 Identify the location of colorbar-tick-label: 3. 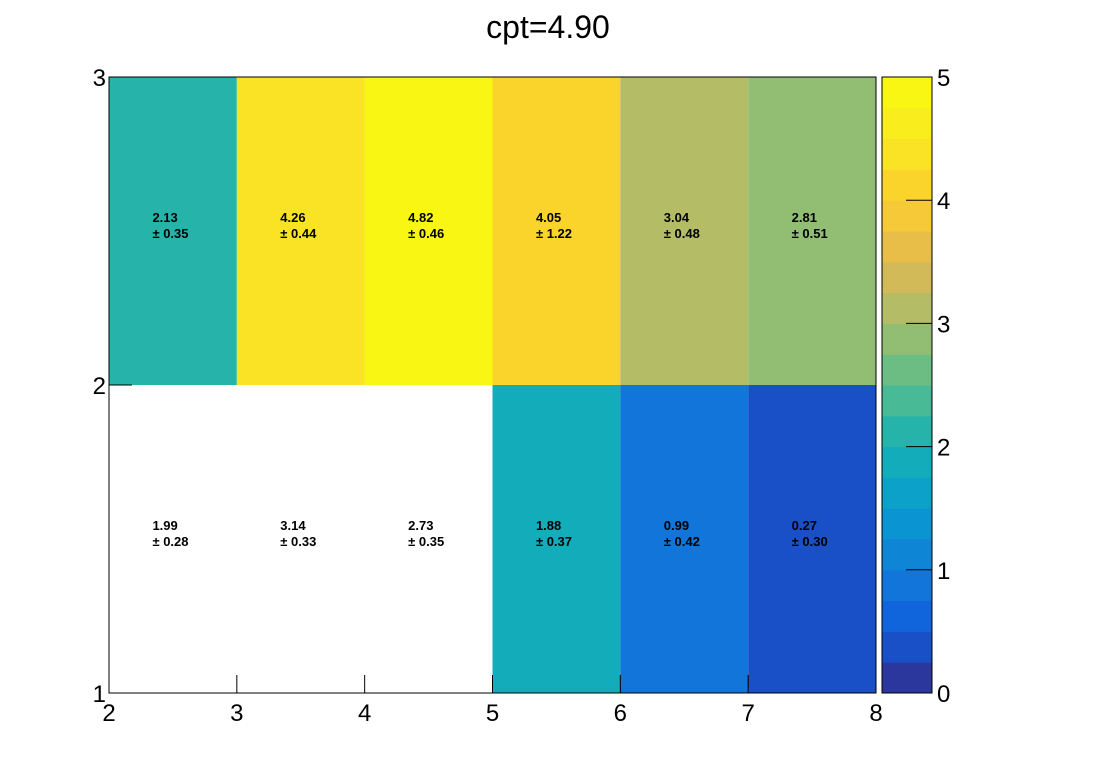
(943, 324).